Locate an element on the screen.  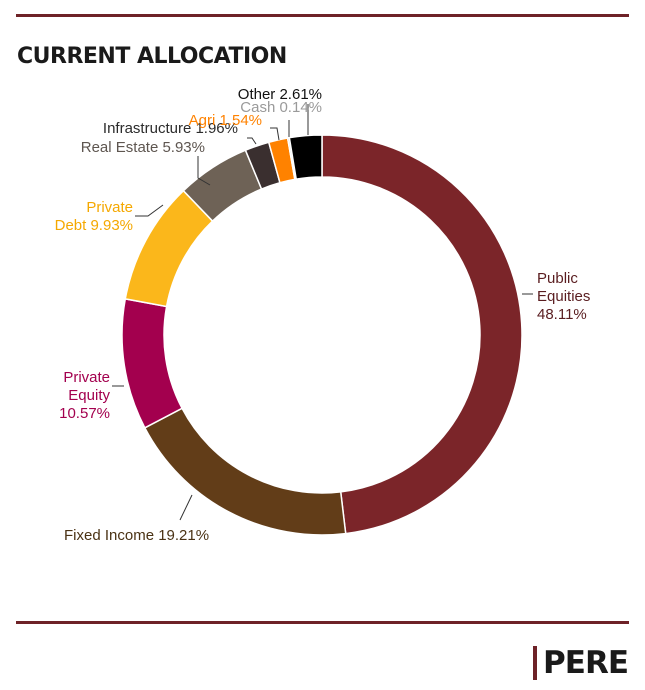
slice-fixed-income is located at coordinates (245, 471).